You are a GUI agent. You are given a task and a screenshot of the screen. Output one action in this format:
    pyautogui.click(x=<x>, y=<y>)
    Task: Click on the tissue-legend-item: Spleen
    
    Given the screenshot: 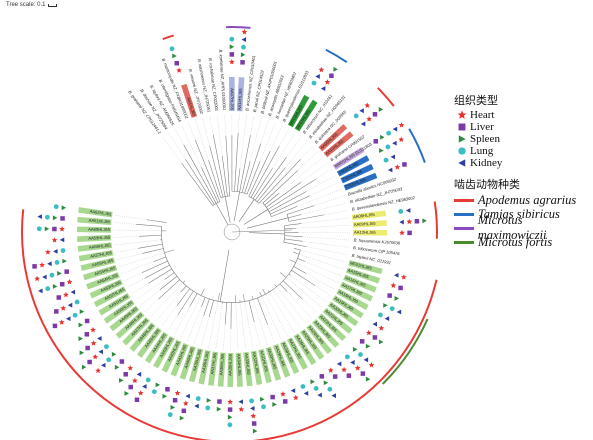 What is the action you would take?
    pyautogui.click(x=523, y=139)
    